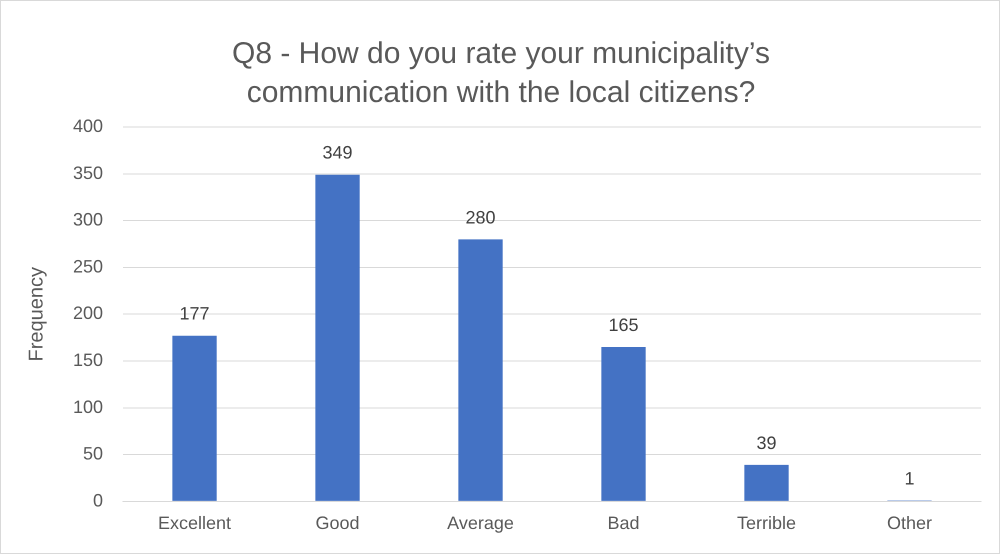 This screenshot has height=554, width=1000. Describe the element at coordinates (623, 324) in the screenshot. I see `data-label: 165` at that location.